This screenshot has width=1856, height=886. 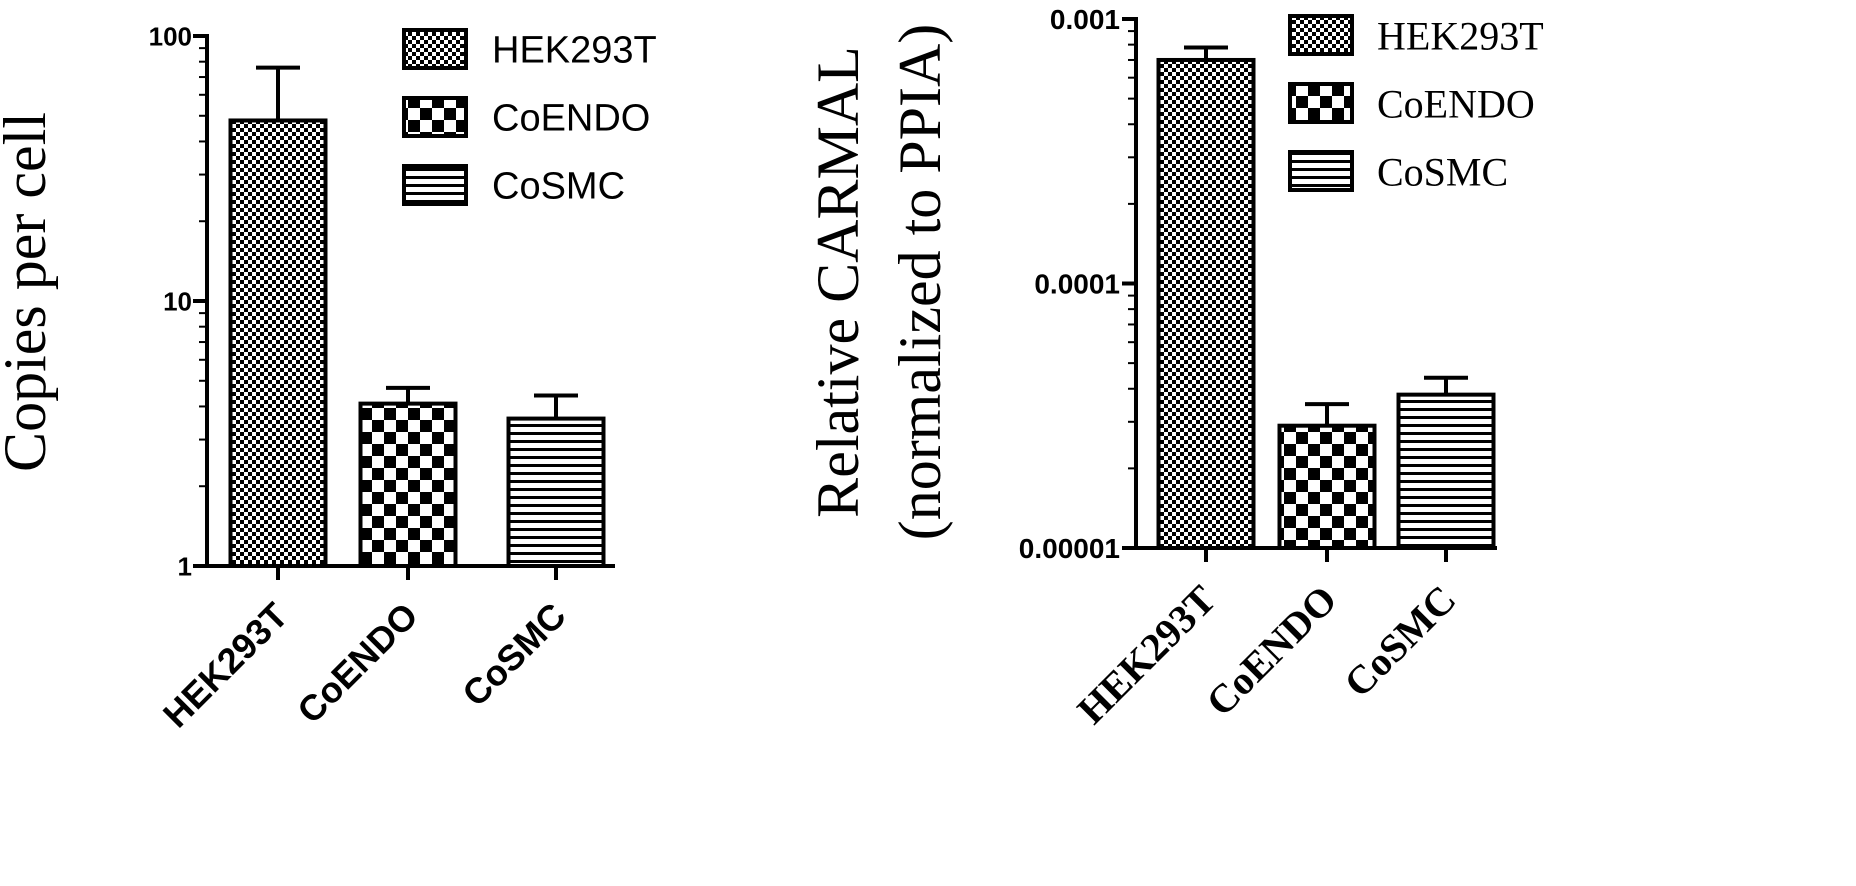 I want to click on y-axis-label-line-2: (normalized to PPIA), so click(x=920, y=282).